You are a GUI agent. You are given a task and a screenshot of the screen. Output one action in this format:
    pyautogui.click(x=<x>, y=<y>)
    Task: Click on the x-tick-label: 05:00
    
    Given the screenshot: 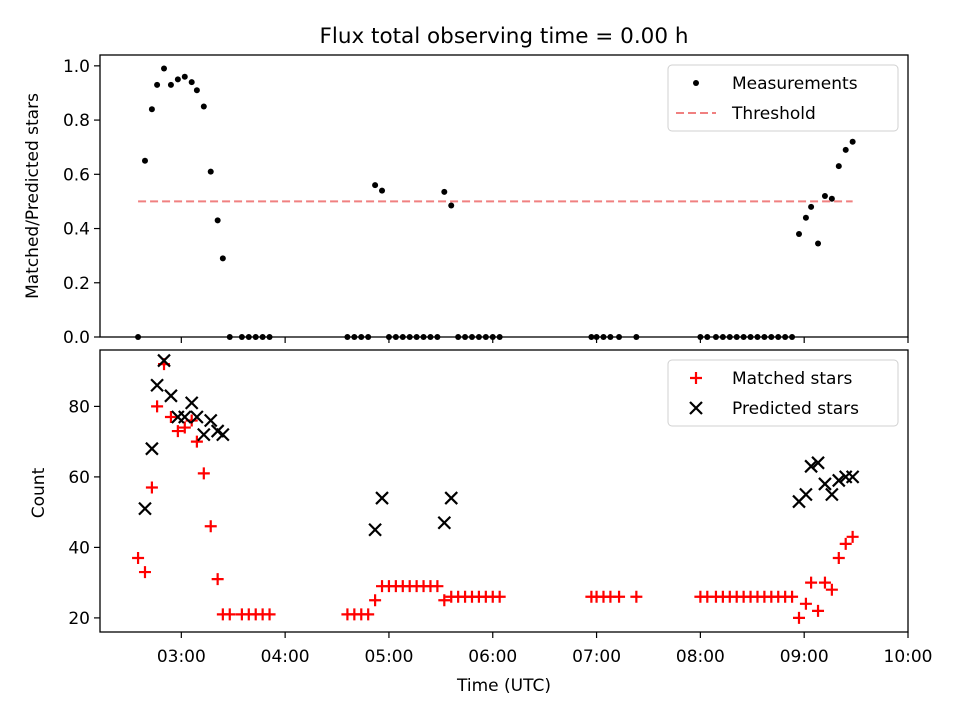 What is the action you would take?
    pyautogui.click(x=388, y=657)
    